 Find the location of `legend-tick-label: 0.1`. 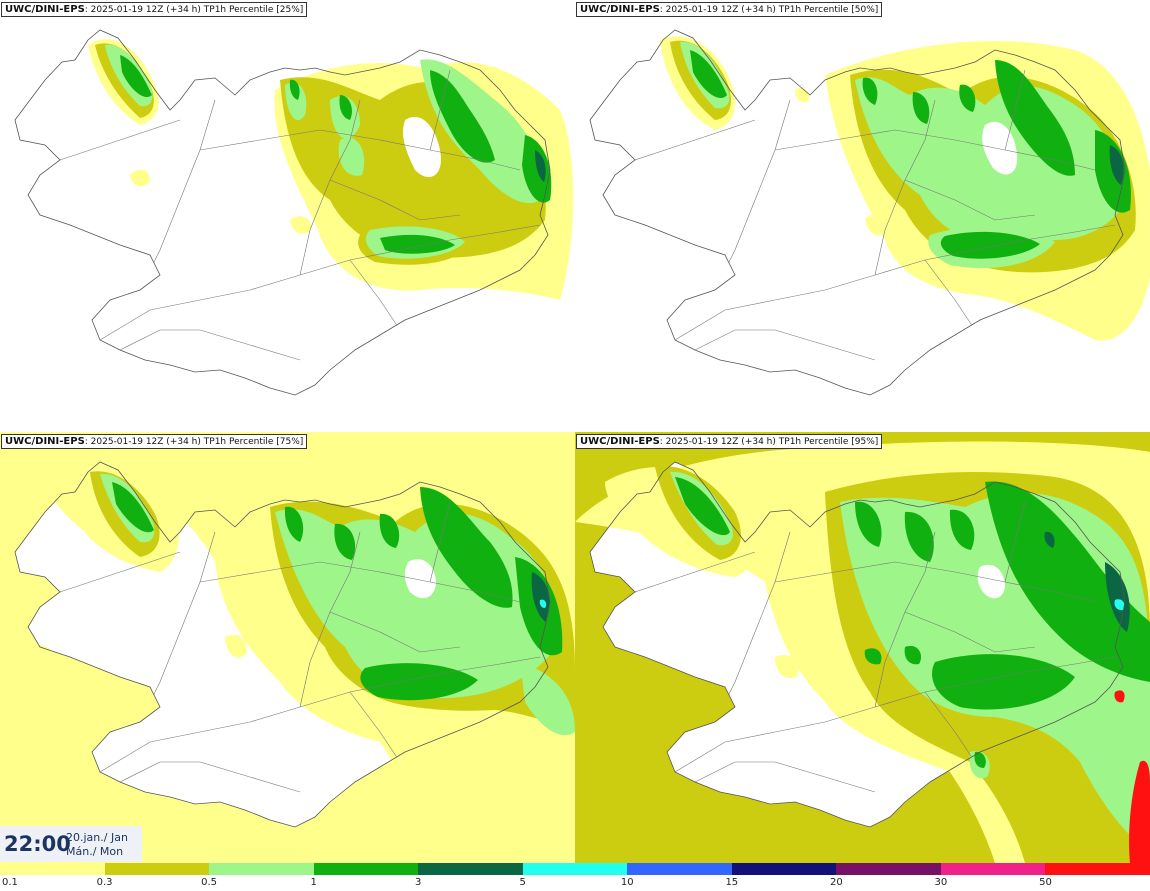

legend-tick-label: 0.1 is located at coordinates (10, 882).